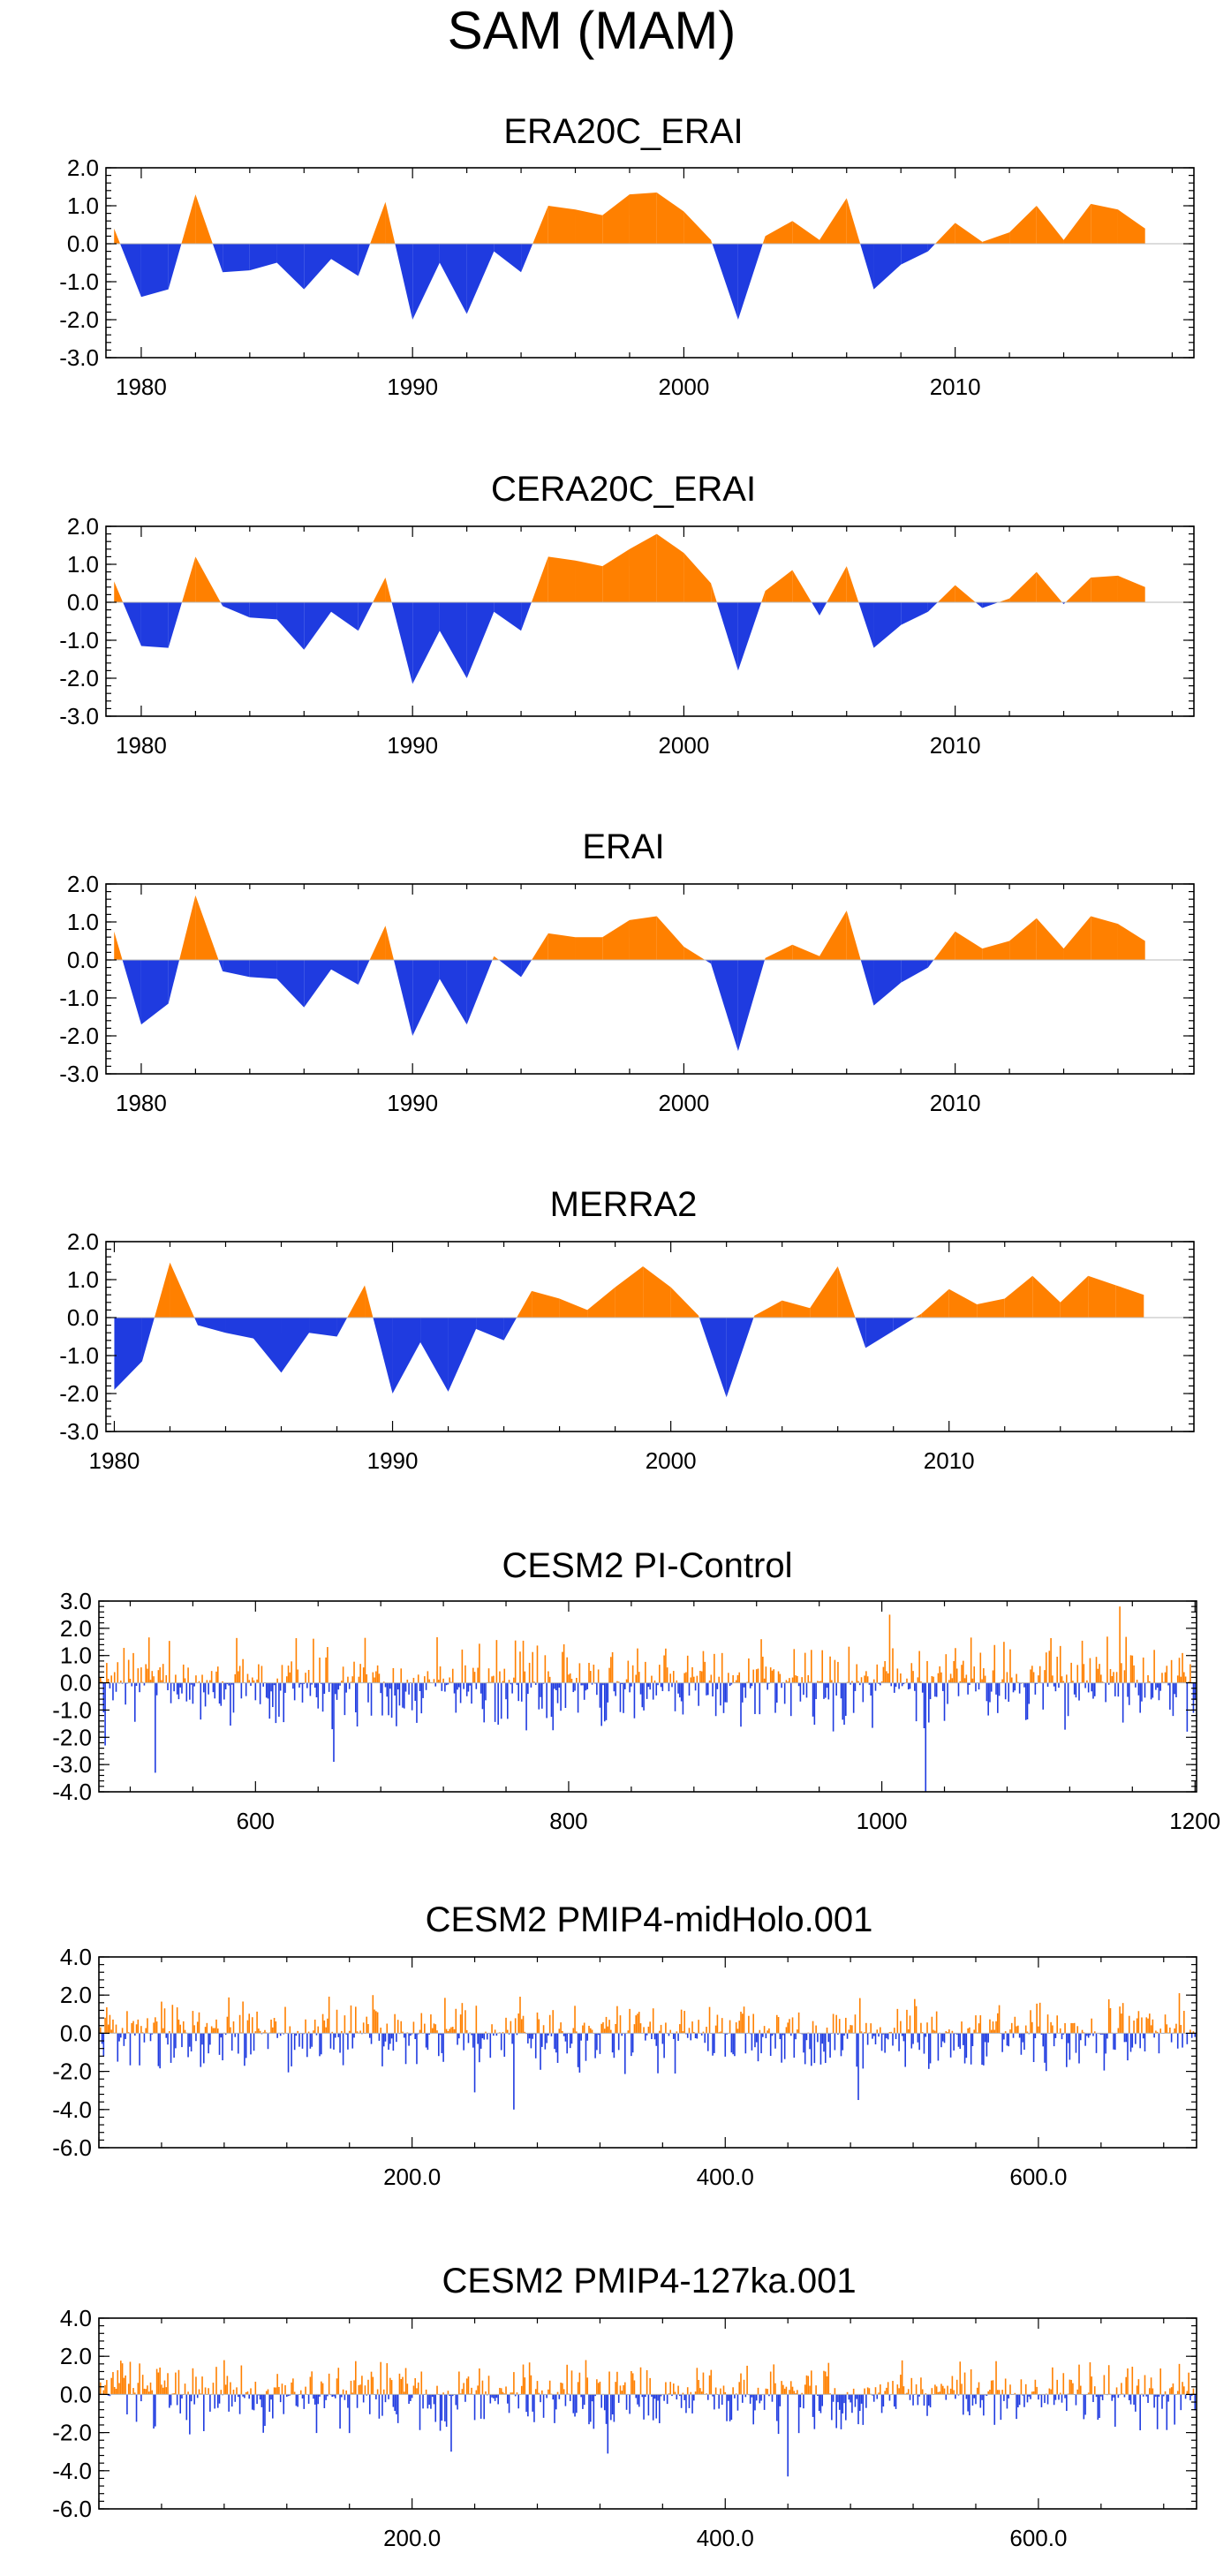 This screenshot has height=2576, width=1231. I want to click on y-tick-label: 4.0, so click(76, 1957).